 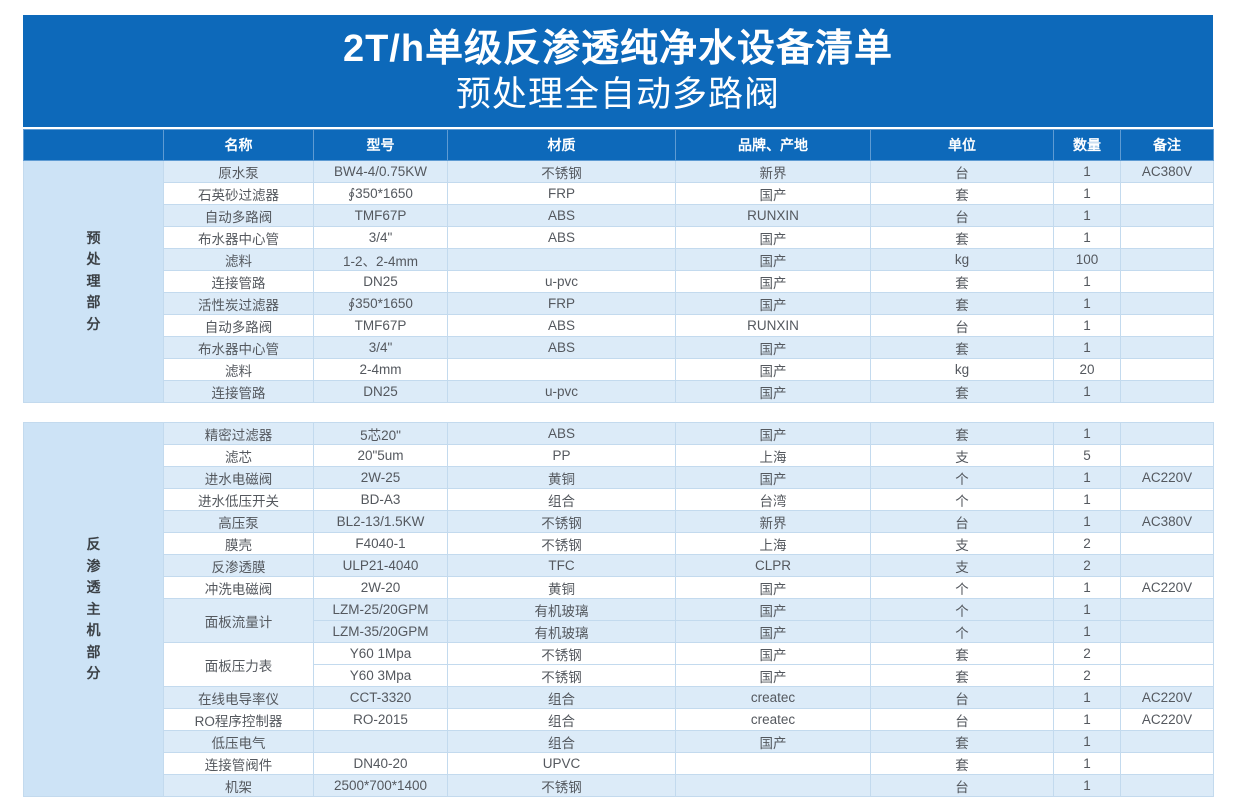 What do you see at coordinates (773, 171) in the screenshot?
I see `cell-brand: 新界` at bounding box center [773, 171].